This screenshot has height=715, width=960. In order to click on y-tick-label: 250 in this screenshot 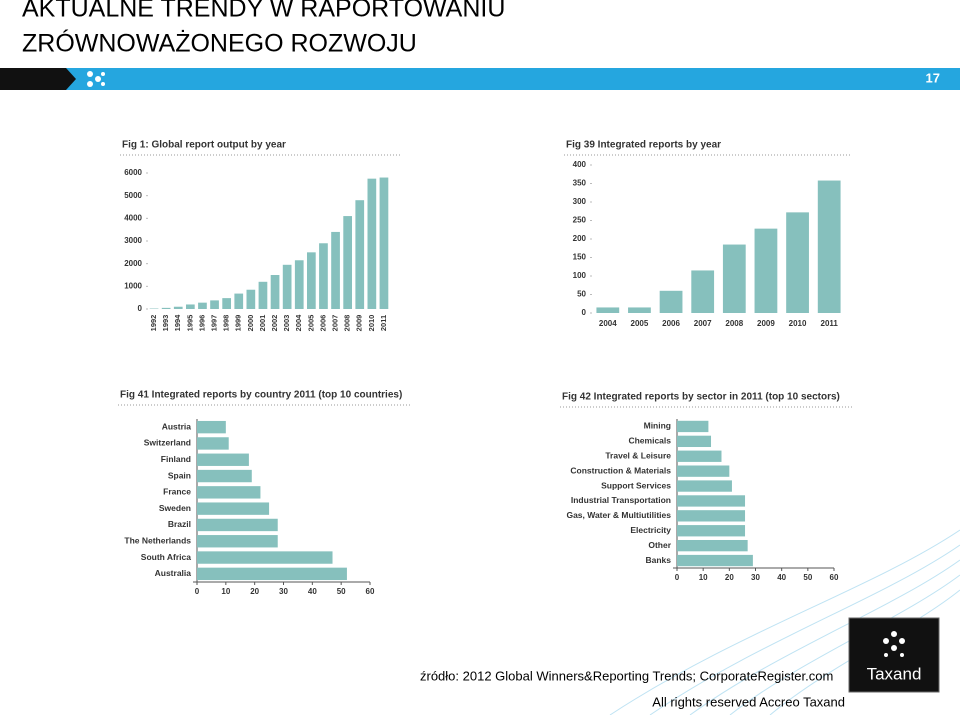, I will do `click(580, 220)`.